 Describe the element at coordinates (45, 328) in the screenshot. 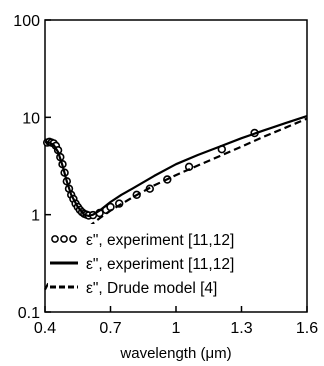

I see `x-tick-label: 0.4` at that location.